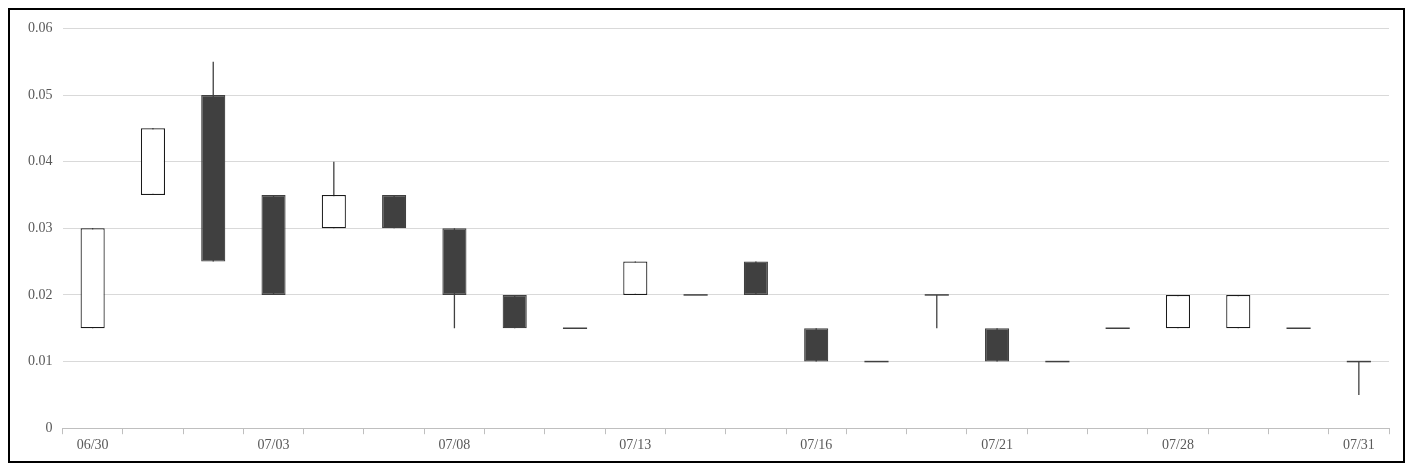 Image resolution: width=1413 pixels, height=471 pixels. What do you see at coordinates (92, 445) in the screenshot?
I see `x-tick-label: 06/30` at bounding box center [92, 445].